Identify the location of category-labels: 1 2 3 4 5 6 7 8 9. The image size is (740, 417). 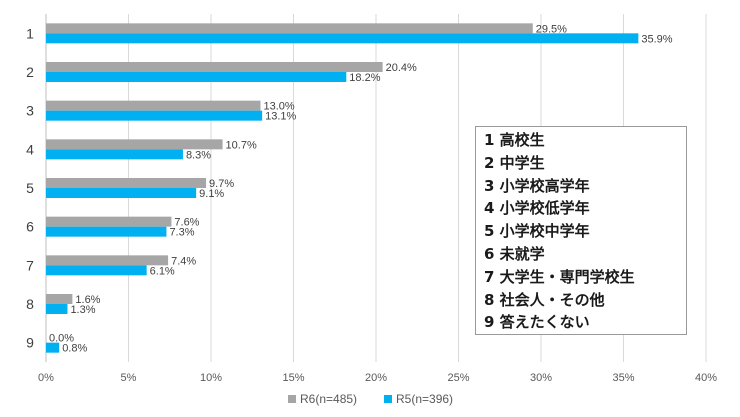
(30, 187).